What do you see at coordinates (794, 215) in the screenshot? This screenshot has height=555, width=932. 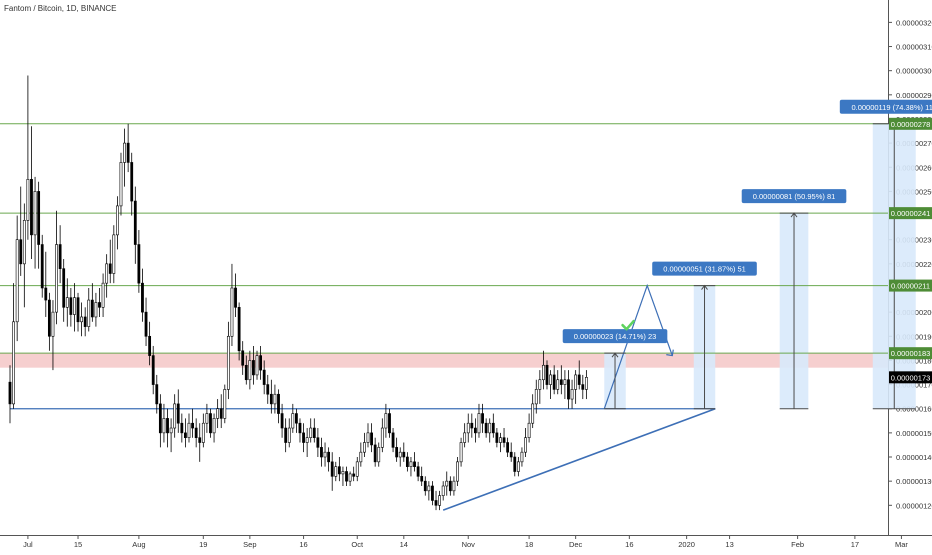 I see `target-arrowhead` at bounding box center [794, 215].